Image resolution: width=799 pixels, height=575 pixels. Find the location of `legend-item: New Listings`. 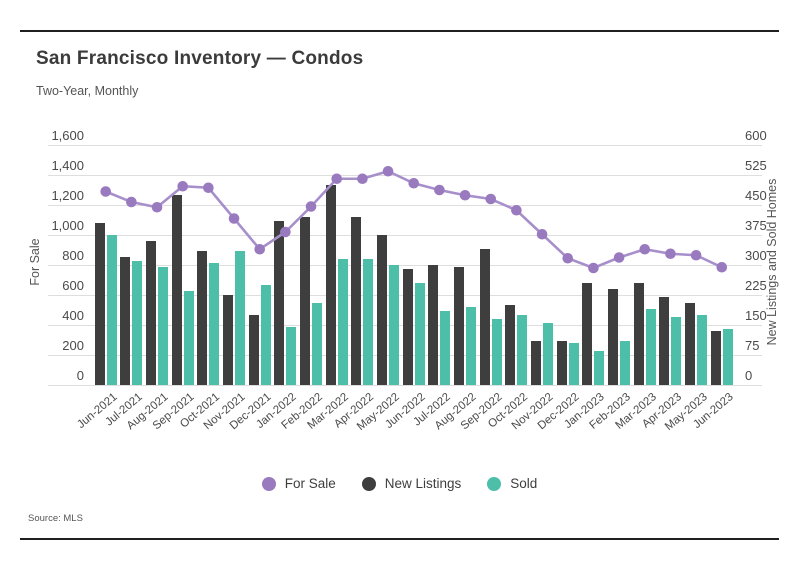

legend-item: New Listings is located at coordinates (411, 483).